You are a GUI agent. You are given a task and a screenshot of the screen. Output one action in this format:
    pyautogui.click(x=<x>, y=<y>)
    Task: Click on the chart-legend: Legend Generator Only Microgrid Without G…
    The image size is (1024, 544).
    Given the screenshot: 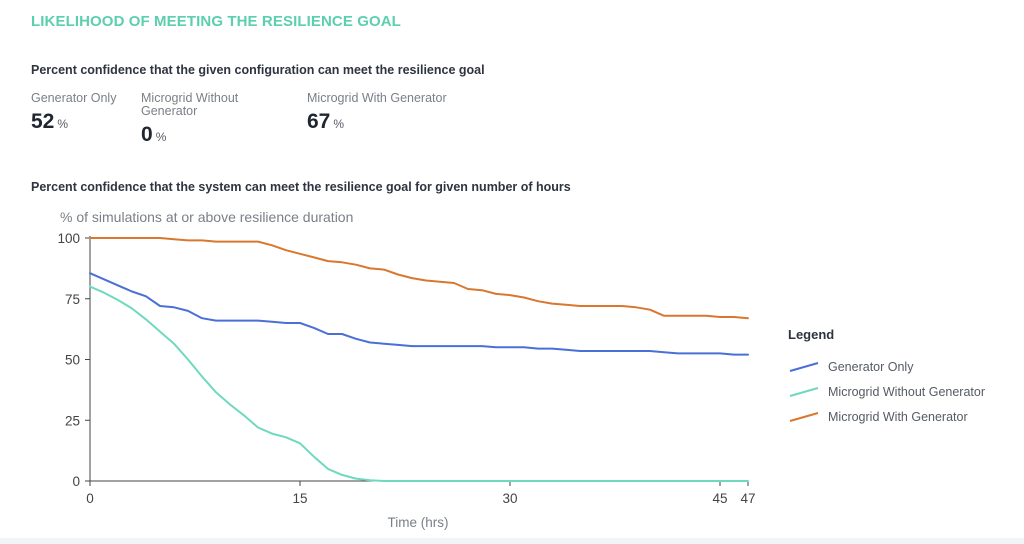 What is the action you would take?
    pyautogui.click(x=886, y=378)
    